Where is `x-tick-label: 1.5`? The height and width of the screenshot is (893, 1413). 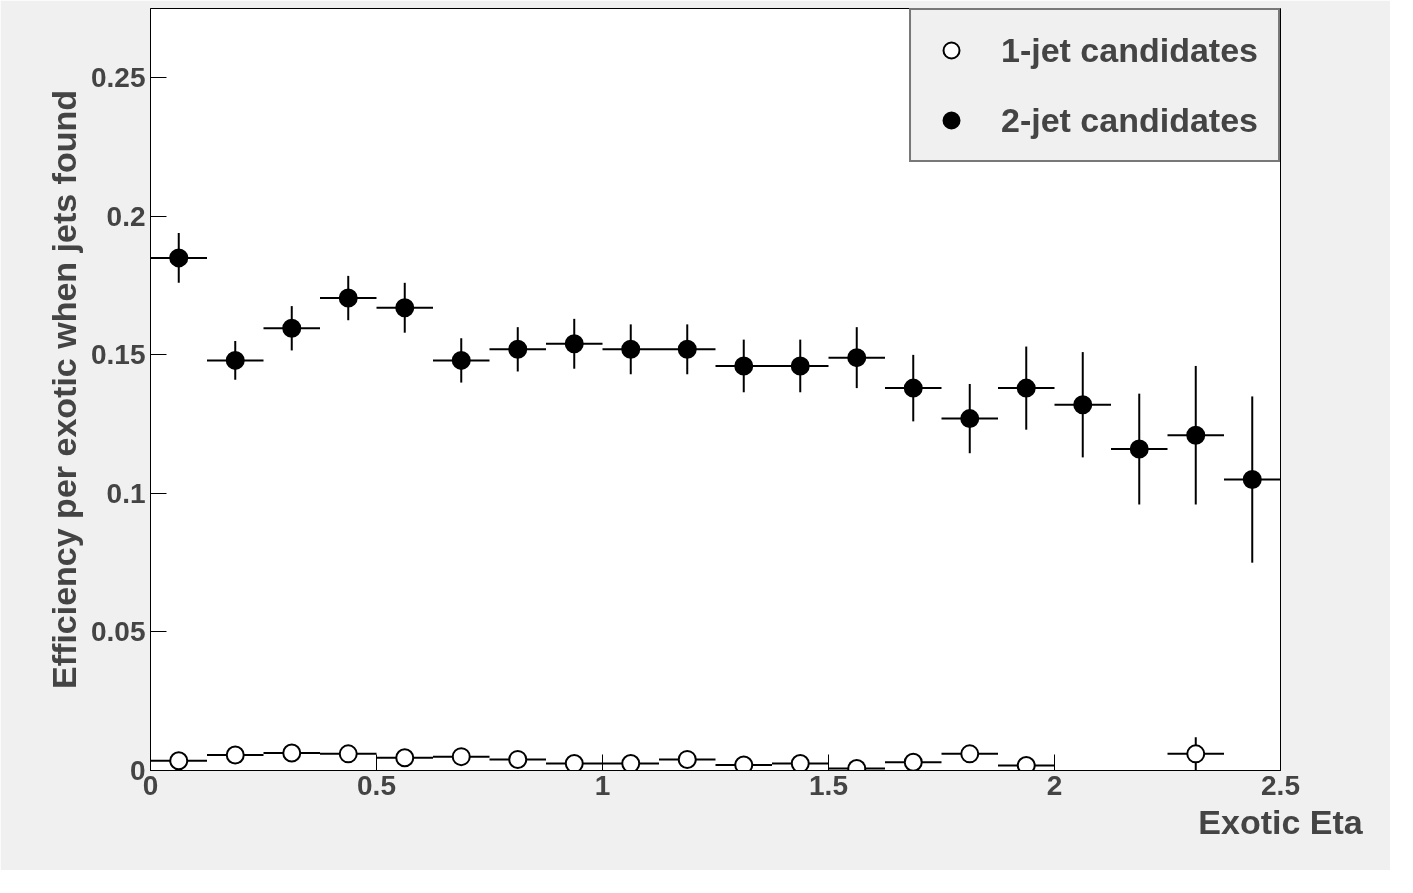
x-tick-label: 1.5 is located at coordinates (828, 785).